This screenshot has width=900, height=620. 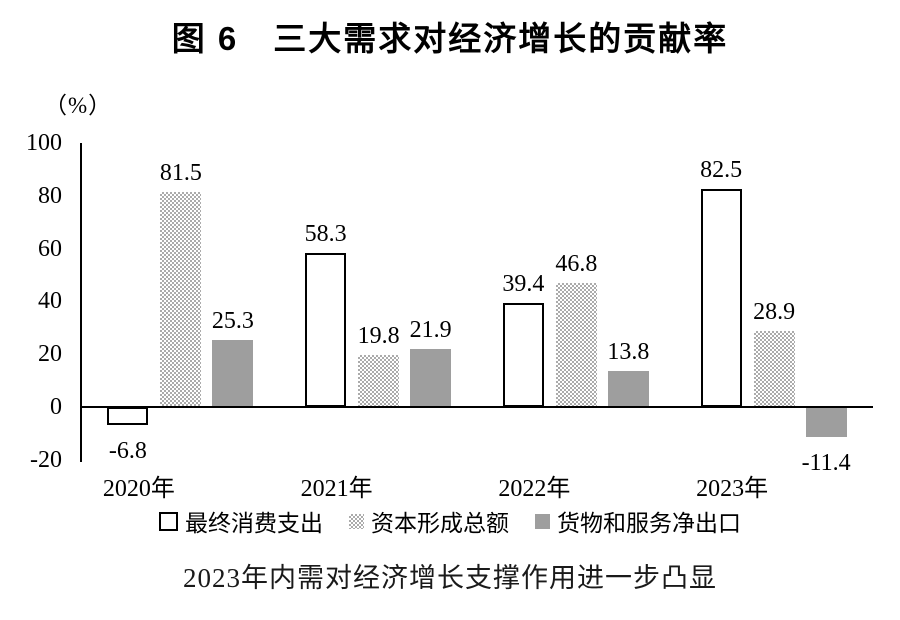 I want to click on bar-value-label: 39.4, so click(x=523, y=283).